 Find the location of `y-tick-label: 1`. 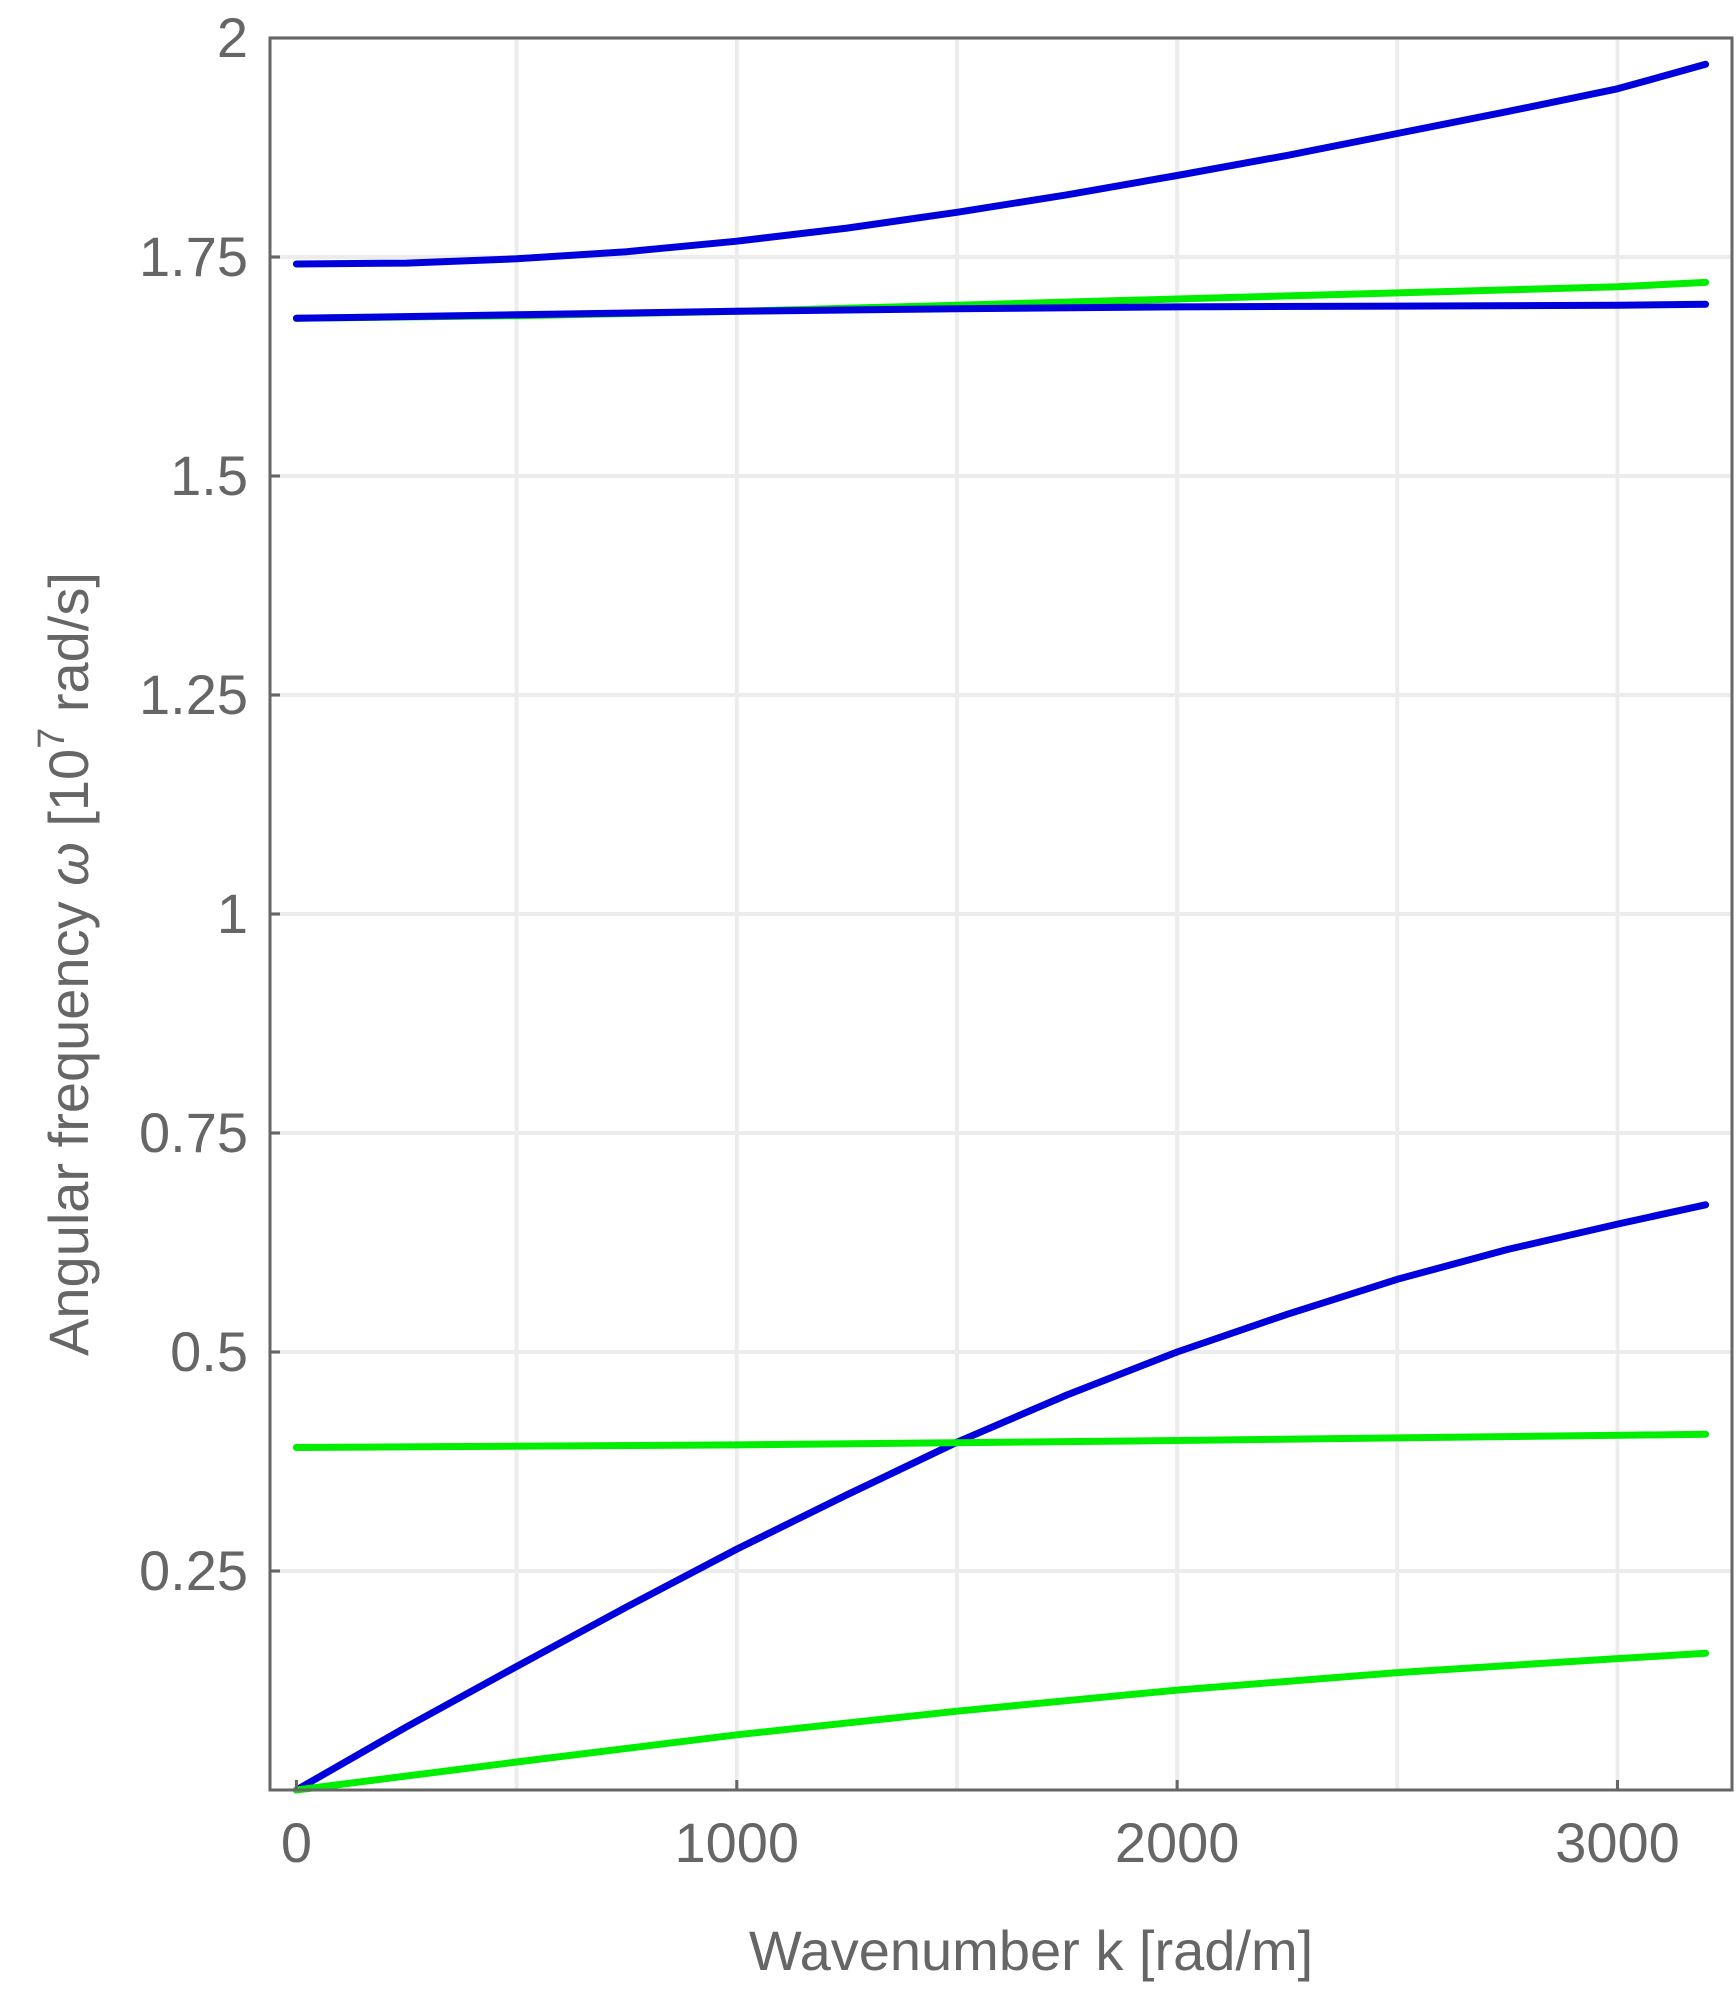

y-tick-label: 1 is located at coordinates (232, 913).